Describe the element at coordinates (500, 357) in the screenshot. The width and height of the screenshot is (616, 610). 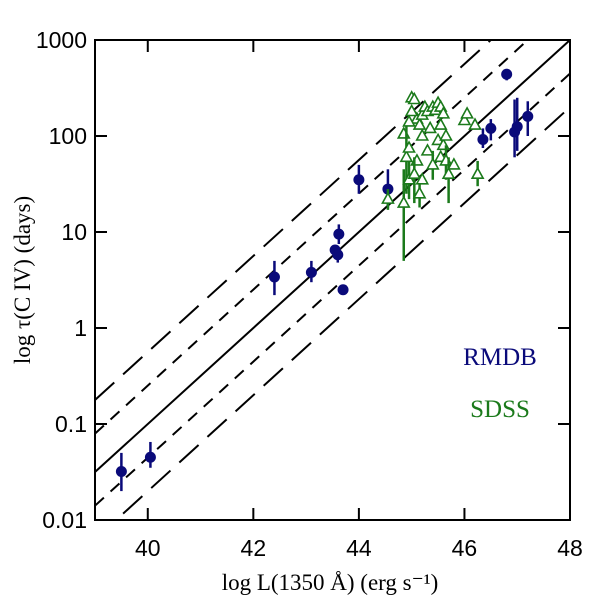
I see `legend-label: RMDB` at that location.